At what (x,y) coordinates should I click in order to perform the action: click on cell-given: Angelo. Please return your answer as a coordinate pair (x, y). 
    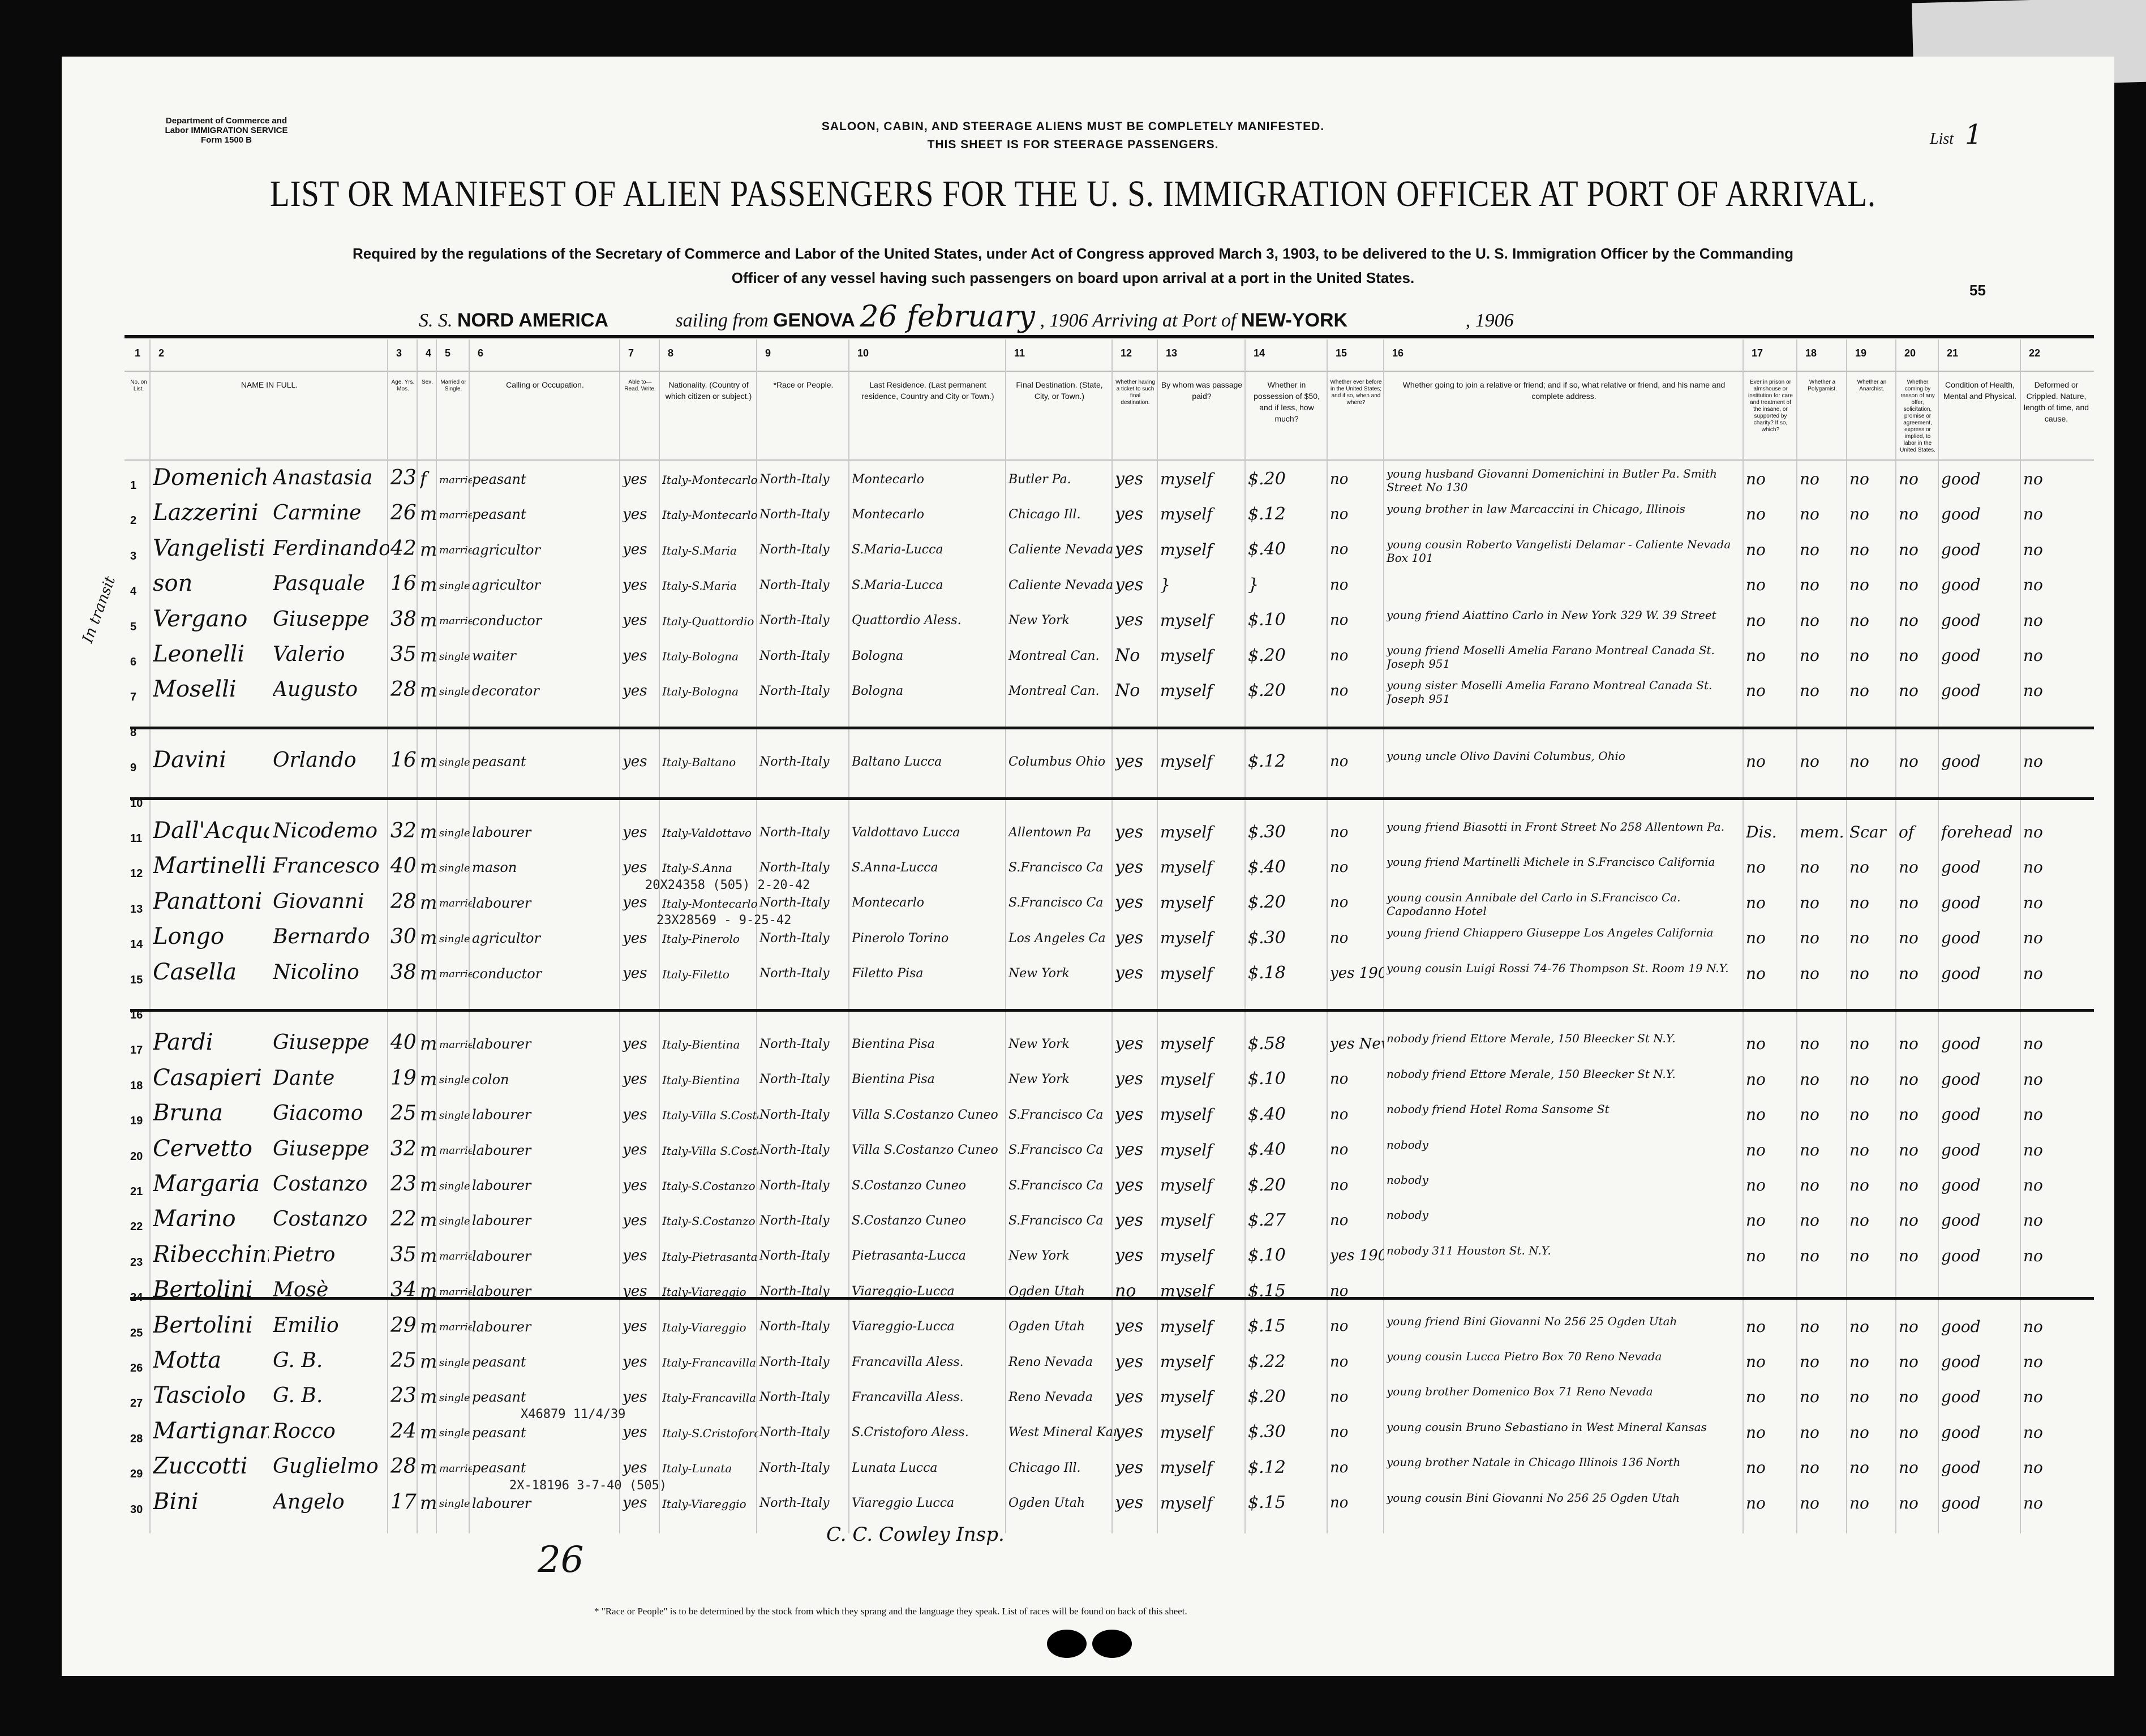
    Looking at the image, I should click on (309, 1502).